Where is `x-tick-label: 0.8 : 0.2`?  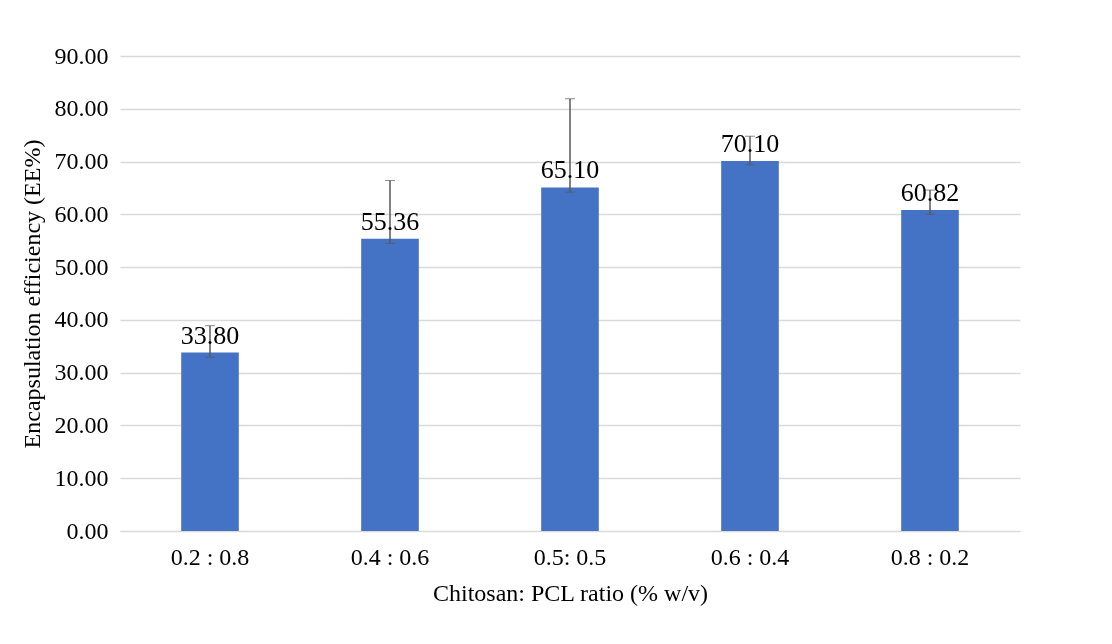 x-tick-label: 0.8 : 0.2 is located at coordinates (930, 556).